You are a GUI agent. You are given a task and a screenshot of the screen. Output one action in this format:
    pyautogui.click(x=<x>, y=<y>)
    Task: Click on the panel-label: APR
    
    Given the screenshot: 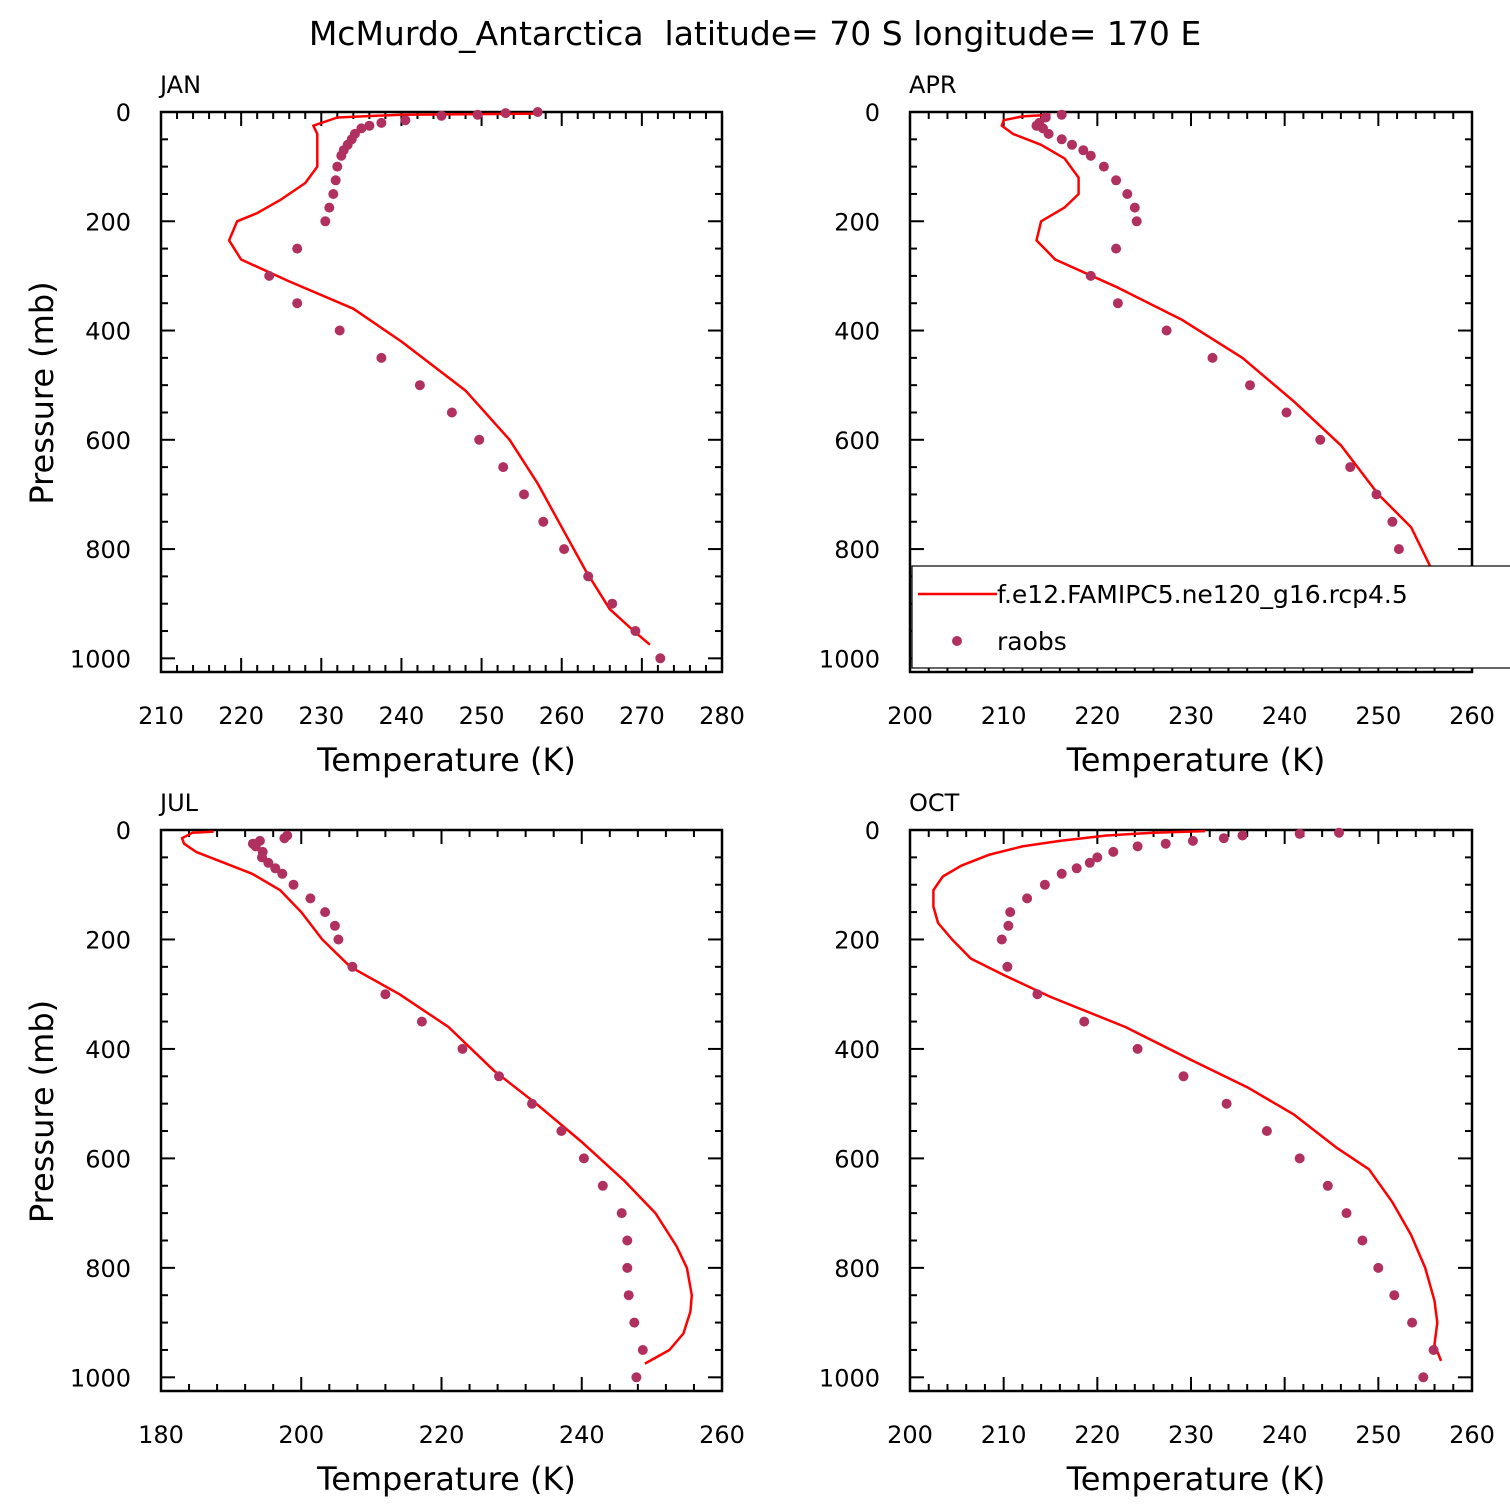 What is the action you would take?
    pyautogui.click(x=933, y=85)
    